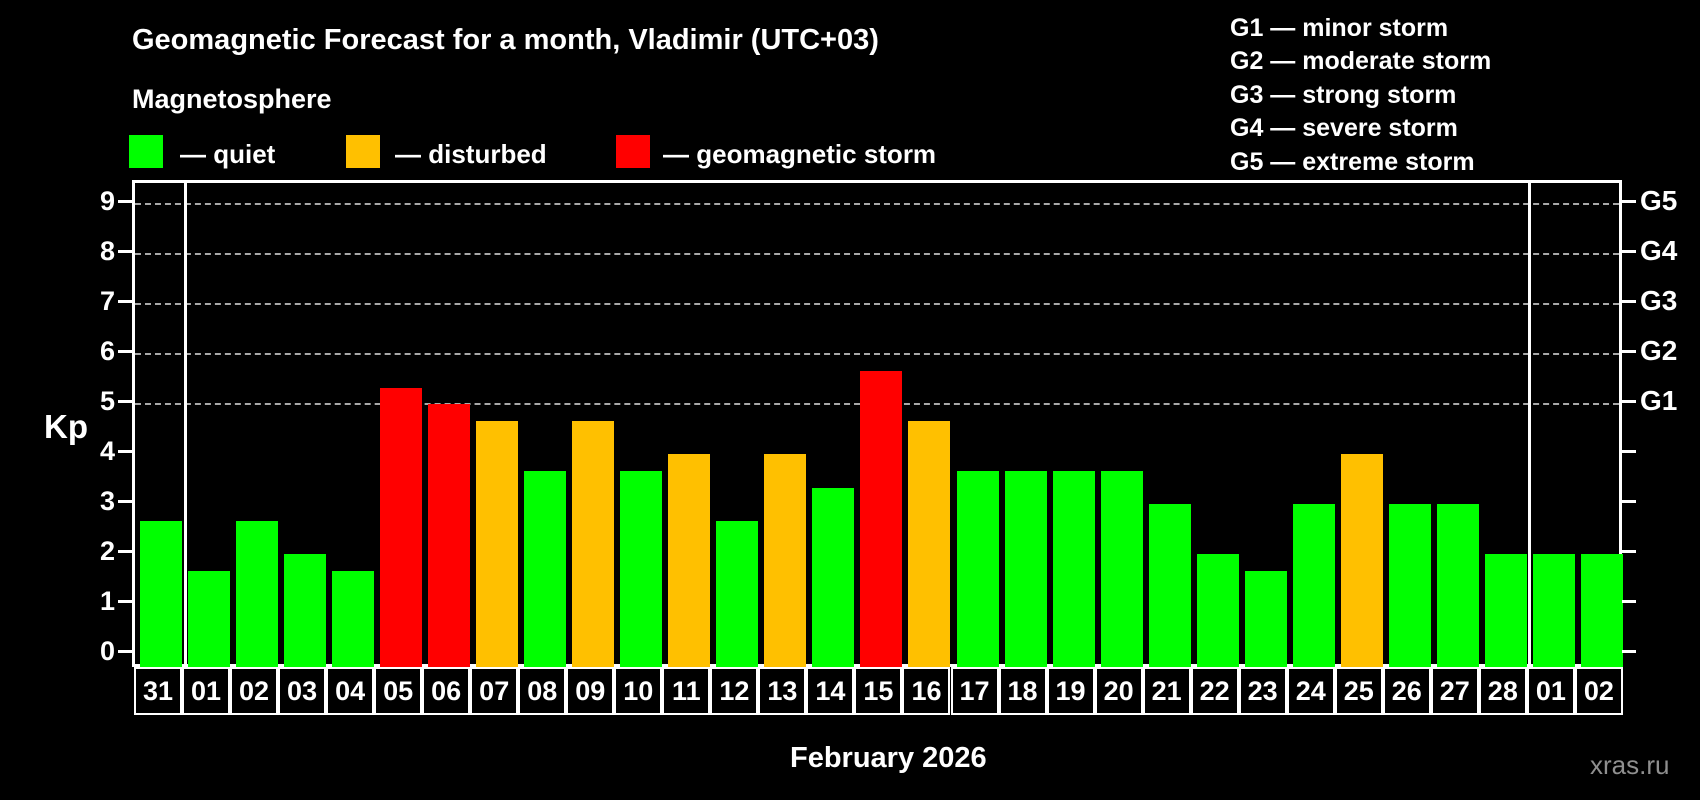 The image size is (1700, 800). What do you see at coordinates (107, 601) in the screenshot?
I see `left-axis-label-kp1: 1` at bounding box center [107, 601].